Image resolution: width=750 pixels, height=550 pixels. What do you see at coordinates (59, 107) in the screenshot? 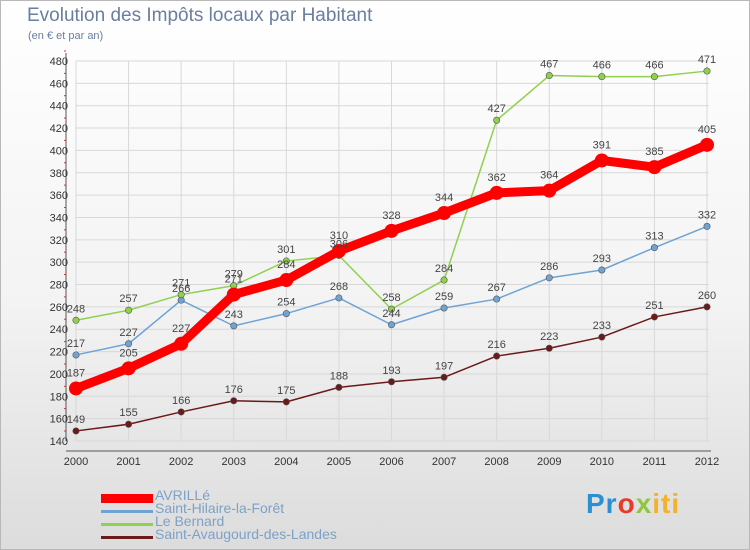
I see `y-tick-label: 440` at bounding box center [59, 107].